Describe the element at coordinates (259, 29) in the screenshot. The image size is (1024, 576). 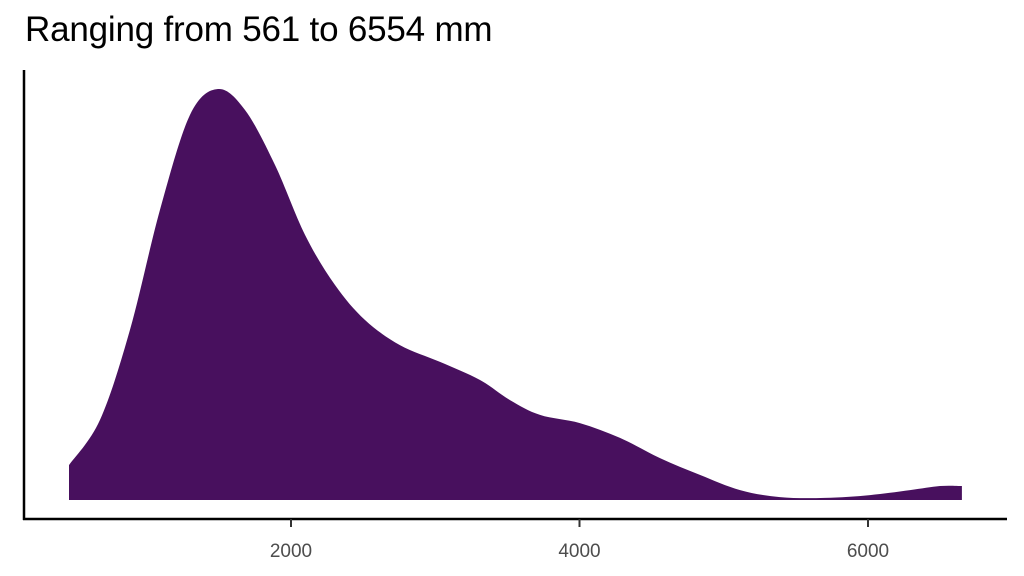
I see `chart-title: Ranging from 561 to 6554 mm` at that location.